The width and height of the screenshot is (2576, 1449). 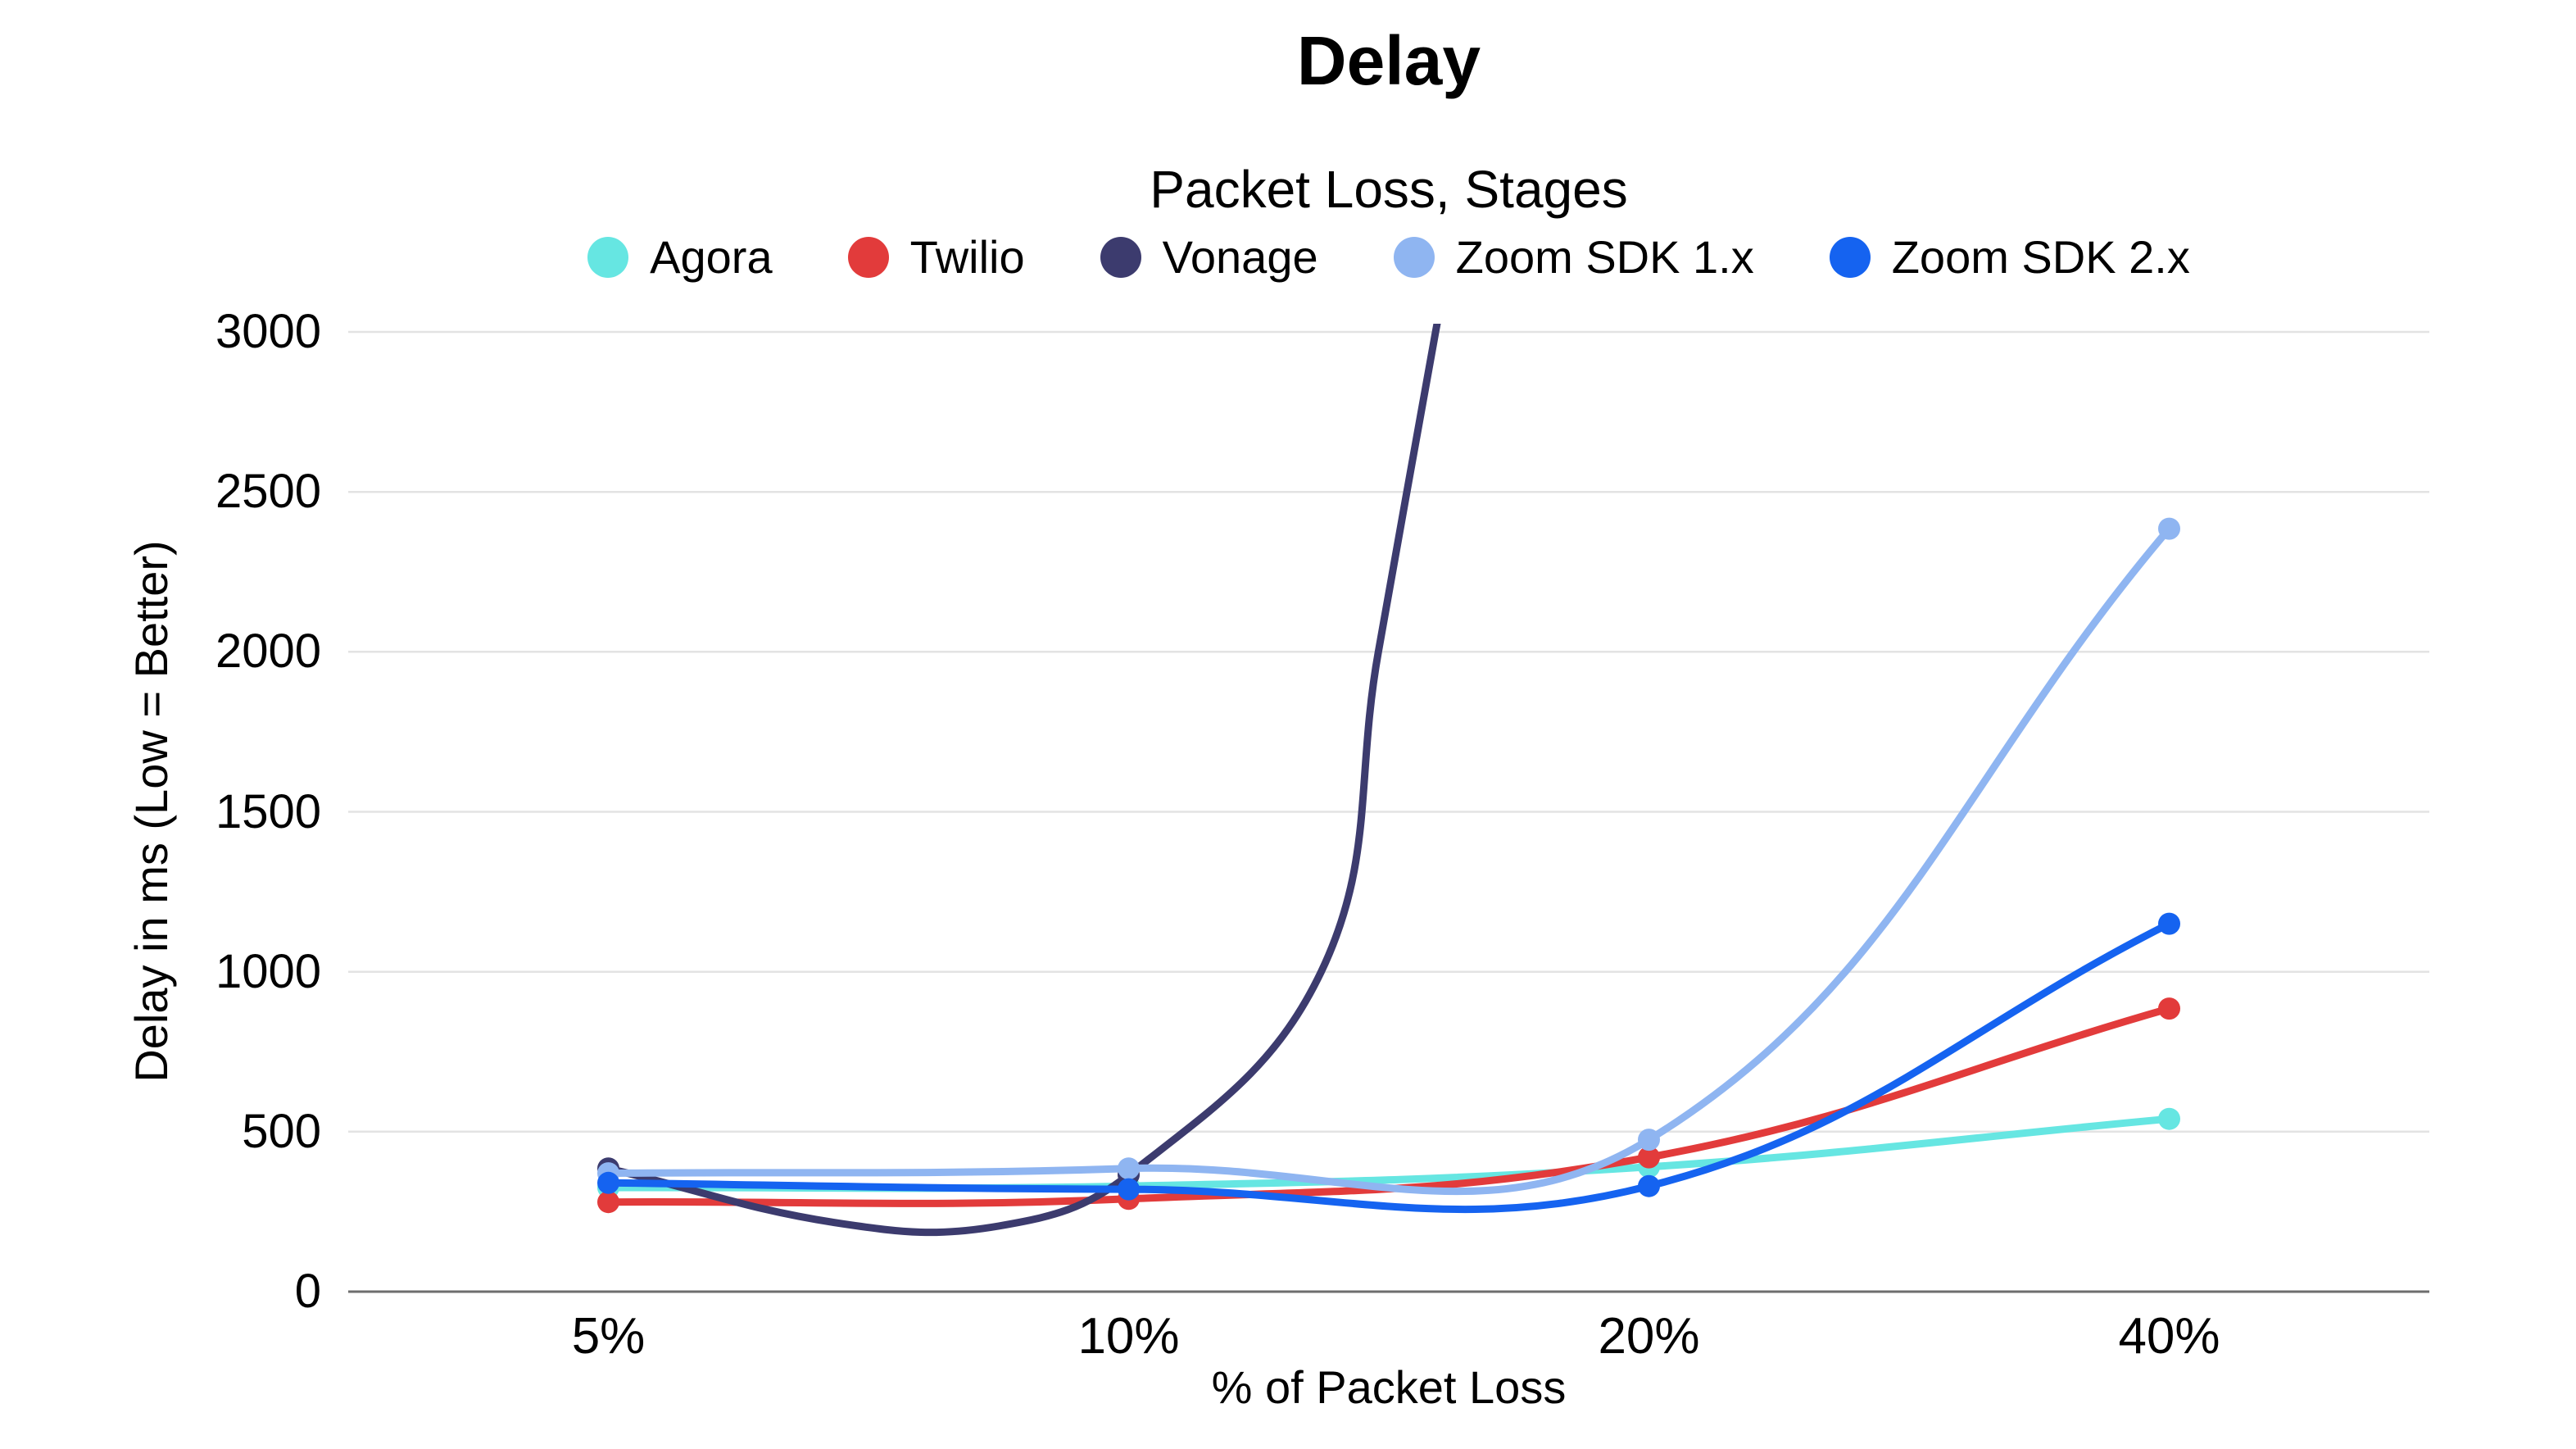 I want to click on x-tick-label: 20%, so click(x=1649, y=1336).